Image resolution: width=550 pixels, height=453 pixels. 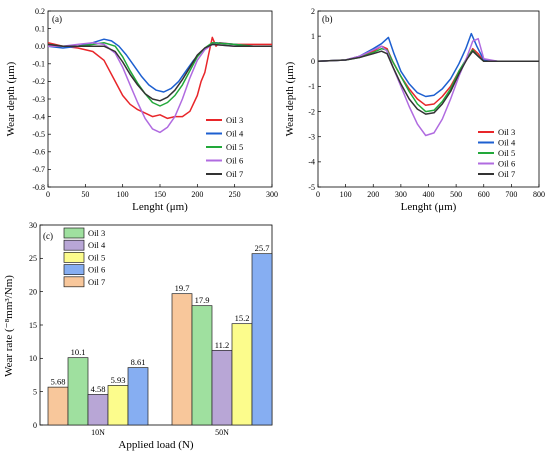 I want to click on y-tick-label: -0.8, so click(x=38, y=187).